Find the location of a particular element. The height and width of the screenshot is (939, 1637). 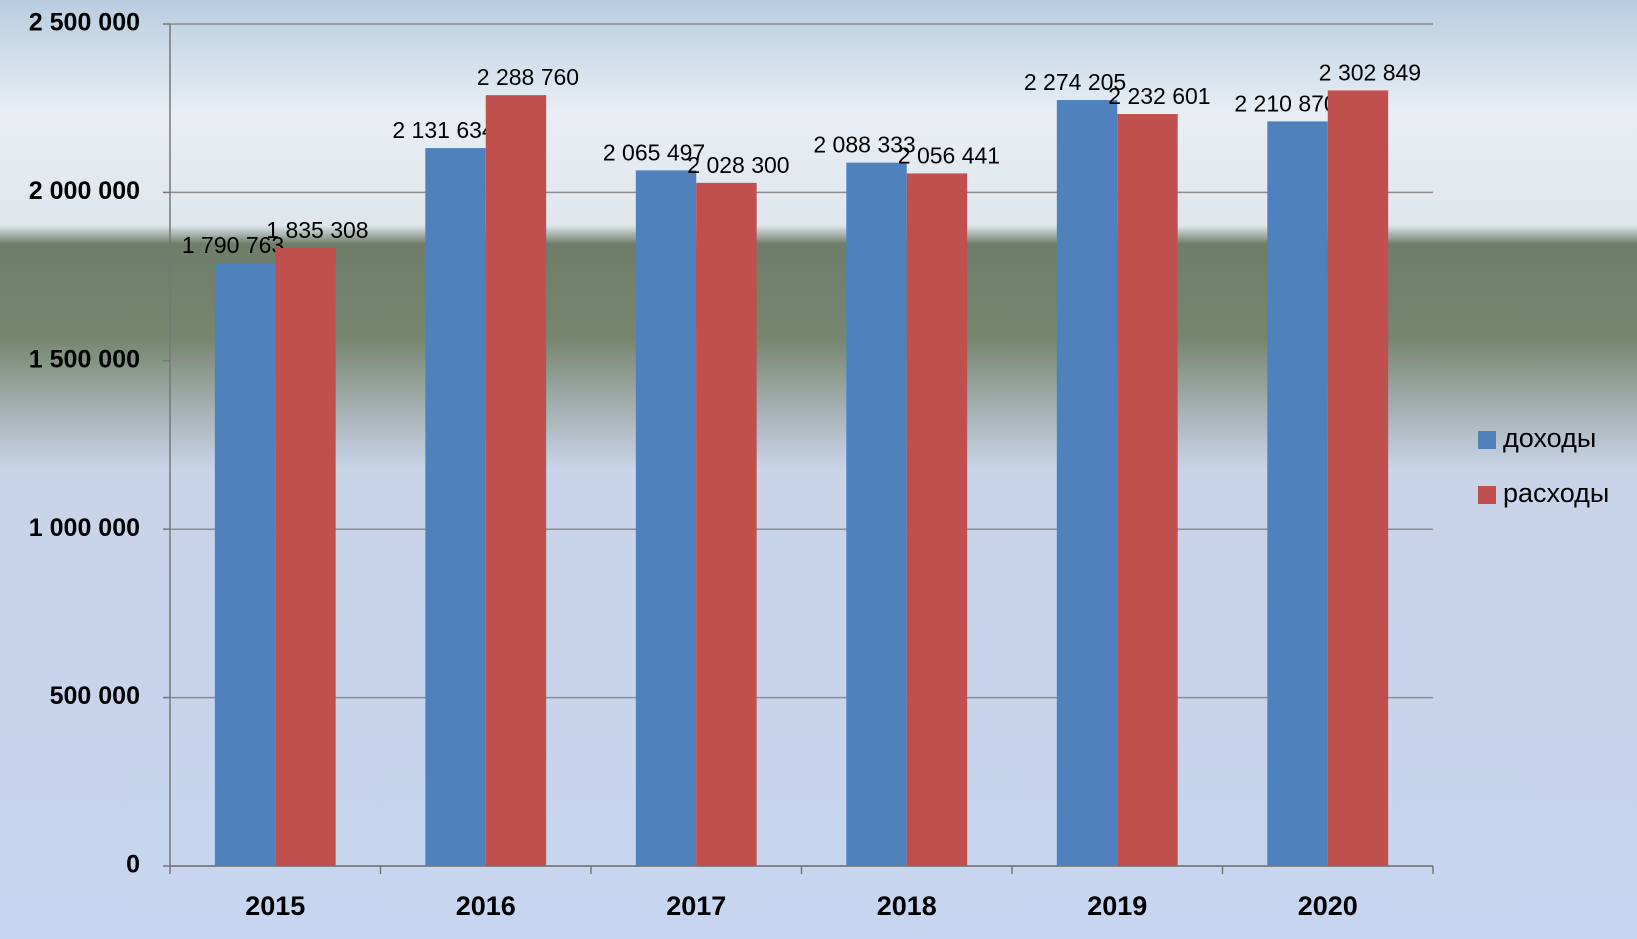

value-label: 2 131 634 is located at coordinates (443, 130).